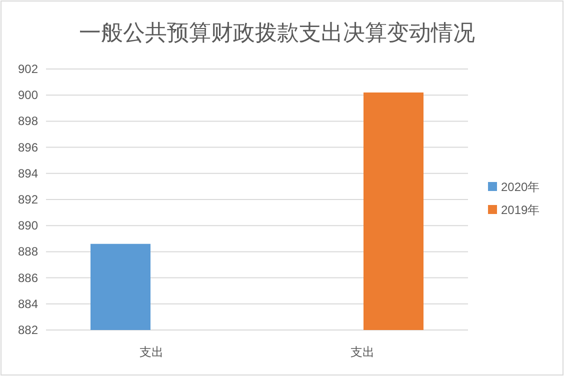 This screenshot has width=565, height=377. Describe the element at coordinates (520, 210) in the screenshot. I see `legend-label: 2019年` at that location.